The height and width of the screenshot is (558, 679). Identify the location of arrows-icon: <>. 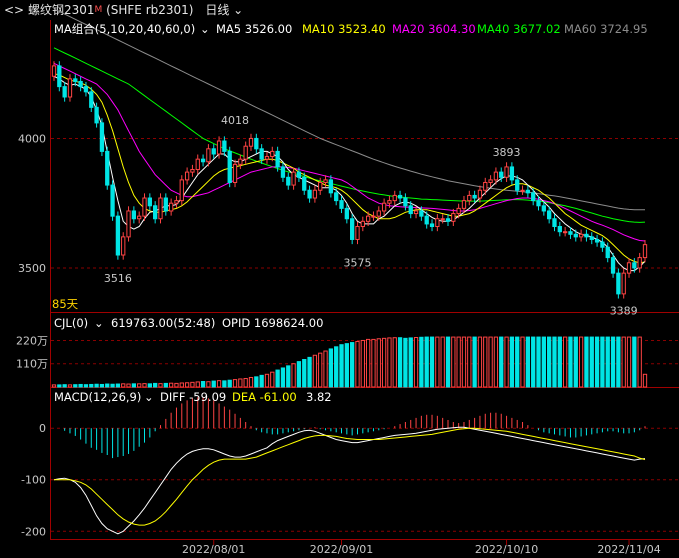
(14, 10).